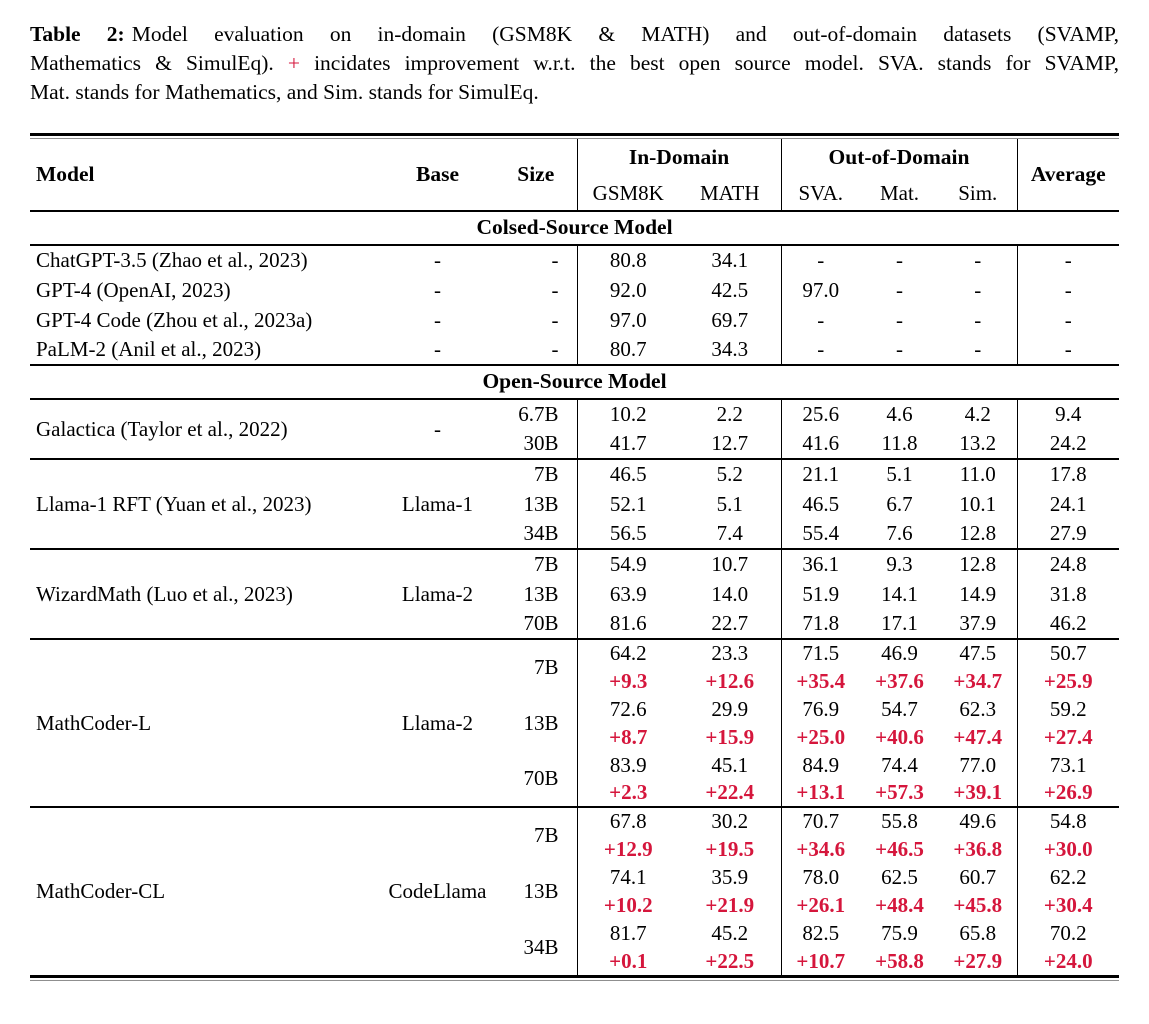  Describe the element at coordinates (627, 877) in the screenshot. I see `value-cell-gsm8k: 74.1` at that location.